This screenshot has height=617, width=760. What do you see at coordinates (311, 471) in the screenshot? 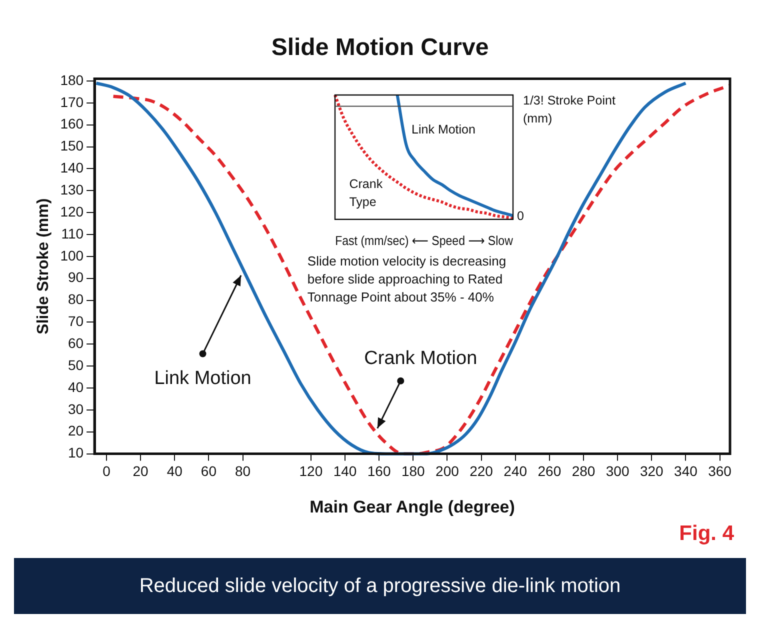
I see `x-tick-label: 120` at bounding box center [311, 471].